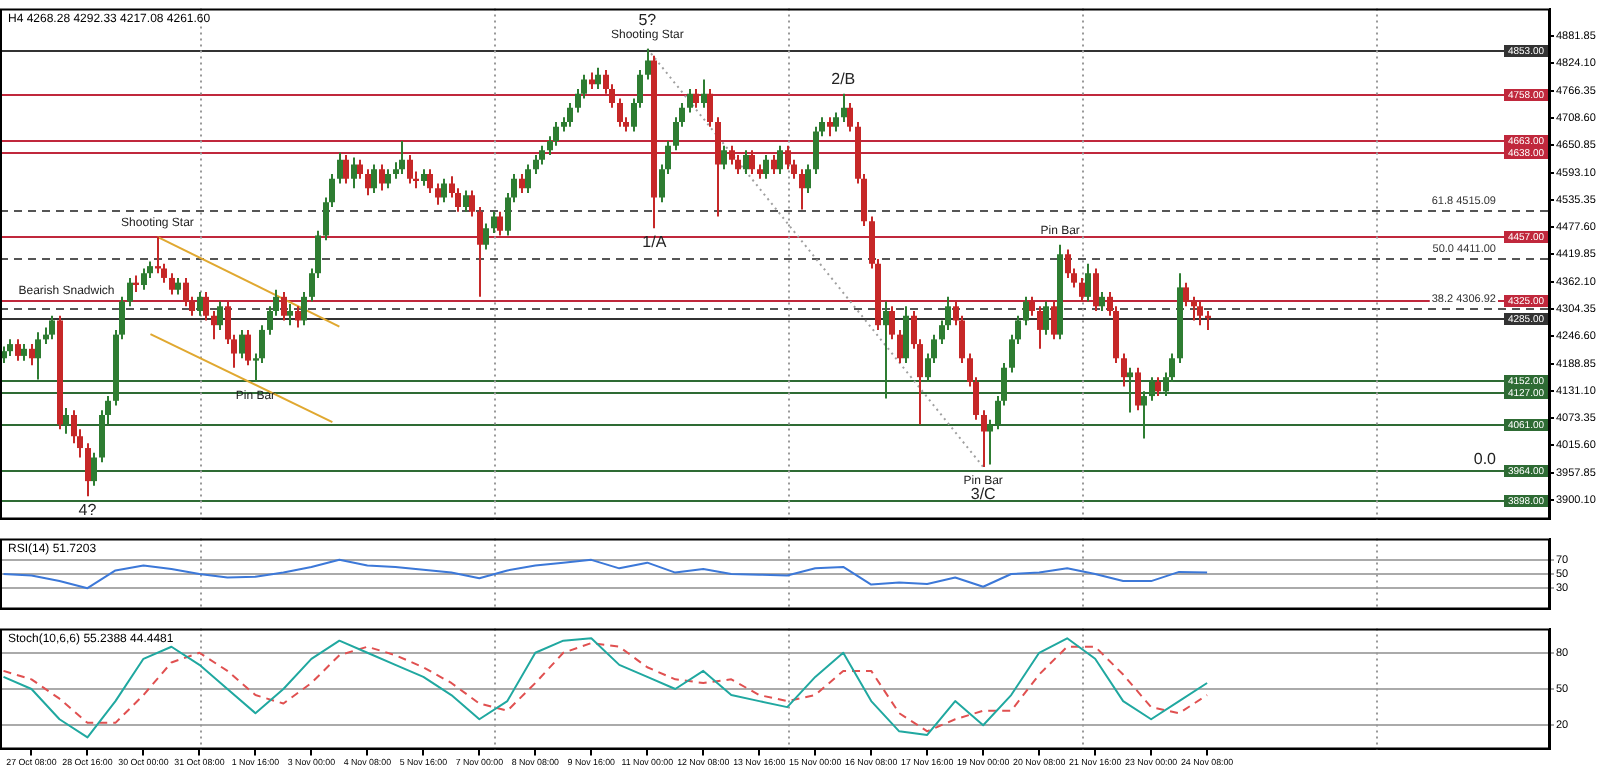 Image resolution: width=1600 pixels, height=770 pixels. What do you see at coordinates (655, 241) in the screenshot?
I see `annotation: 1/A` at bounding box center [655, 241].